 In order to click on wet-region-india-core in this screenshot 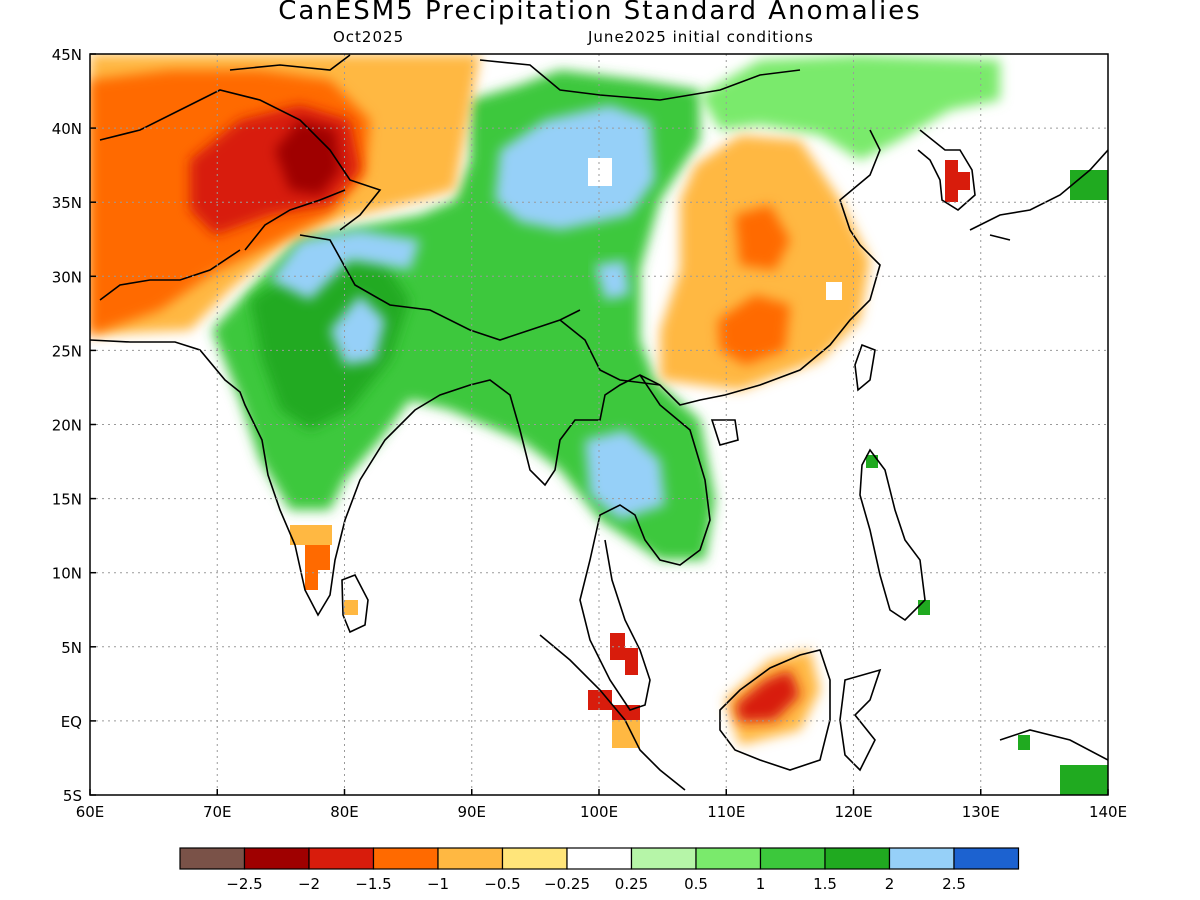, I will do `click(330, 342)`.